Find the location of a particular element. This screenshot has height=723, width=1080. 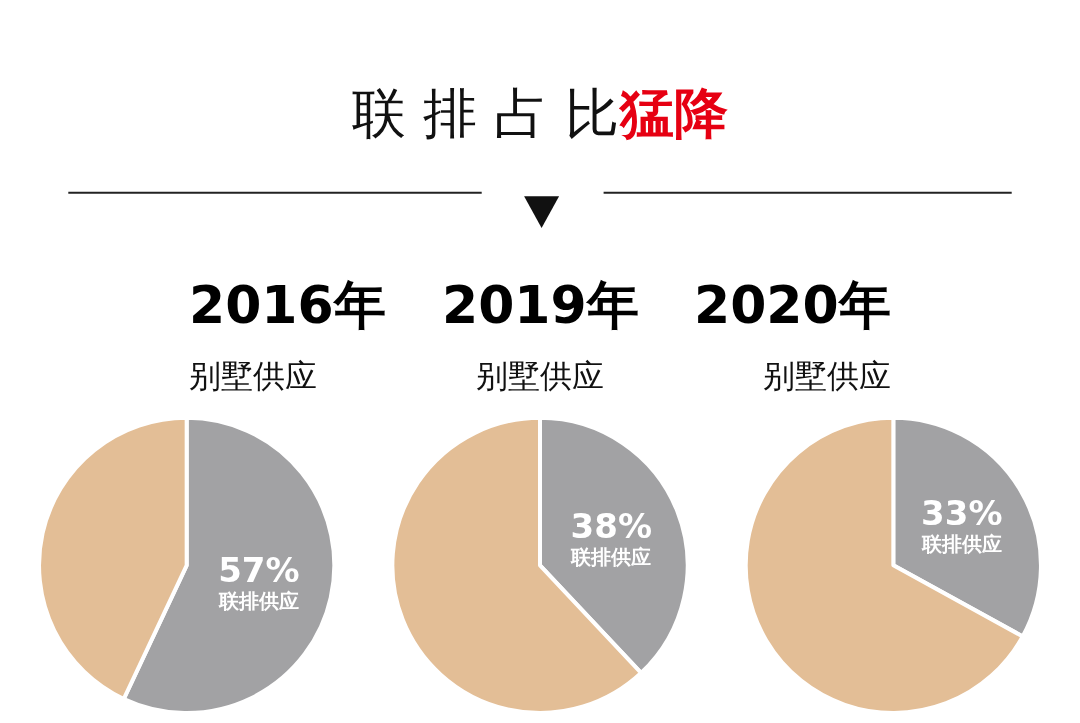

chart-title: 2016年 is located at coordinates (287, 305).